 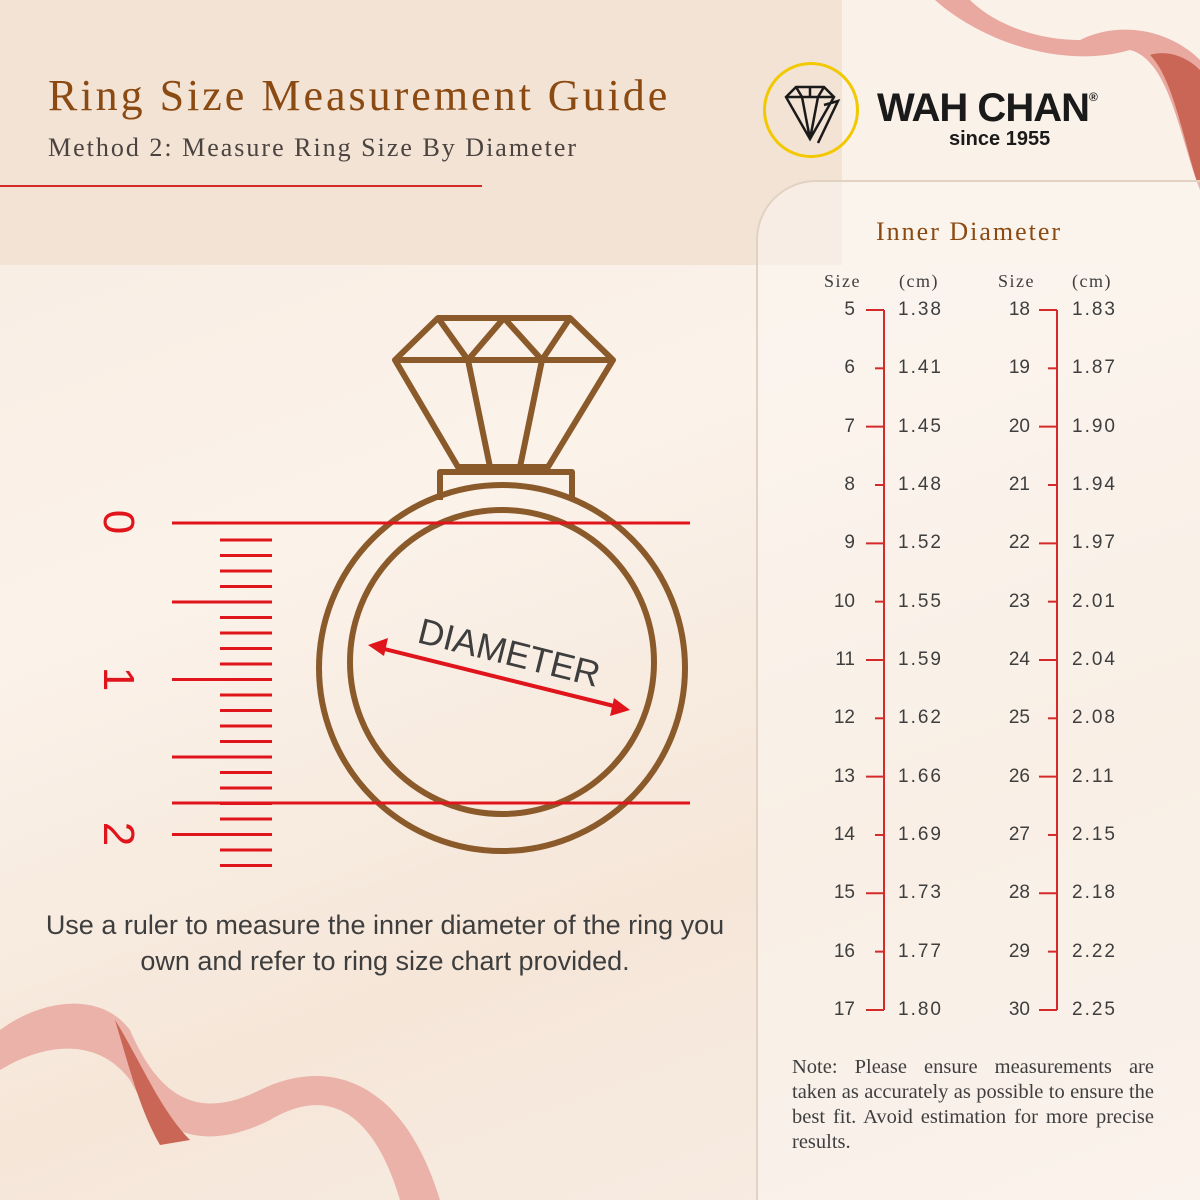 What do you see at coordinates (844, 776) in the screenshot?
I see `ring-size: 13` at bounding box center [844, 776].